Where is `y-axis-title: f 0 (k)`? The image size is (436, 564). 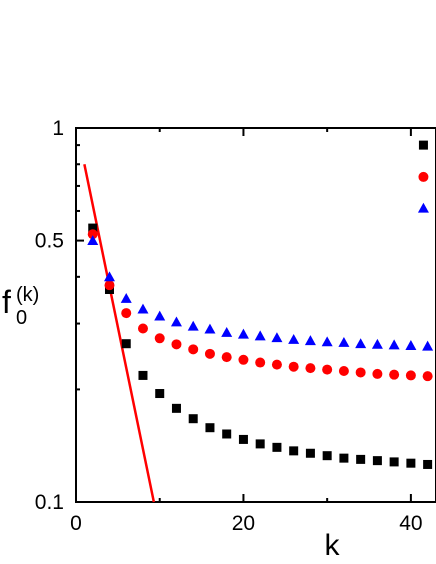 y-axis-title: f 0 (k) is located at coordinates (20, 306).